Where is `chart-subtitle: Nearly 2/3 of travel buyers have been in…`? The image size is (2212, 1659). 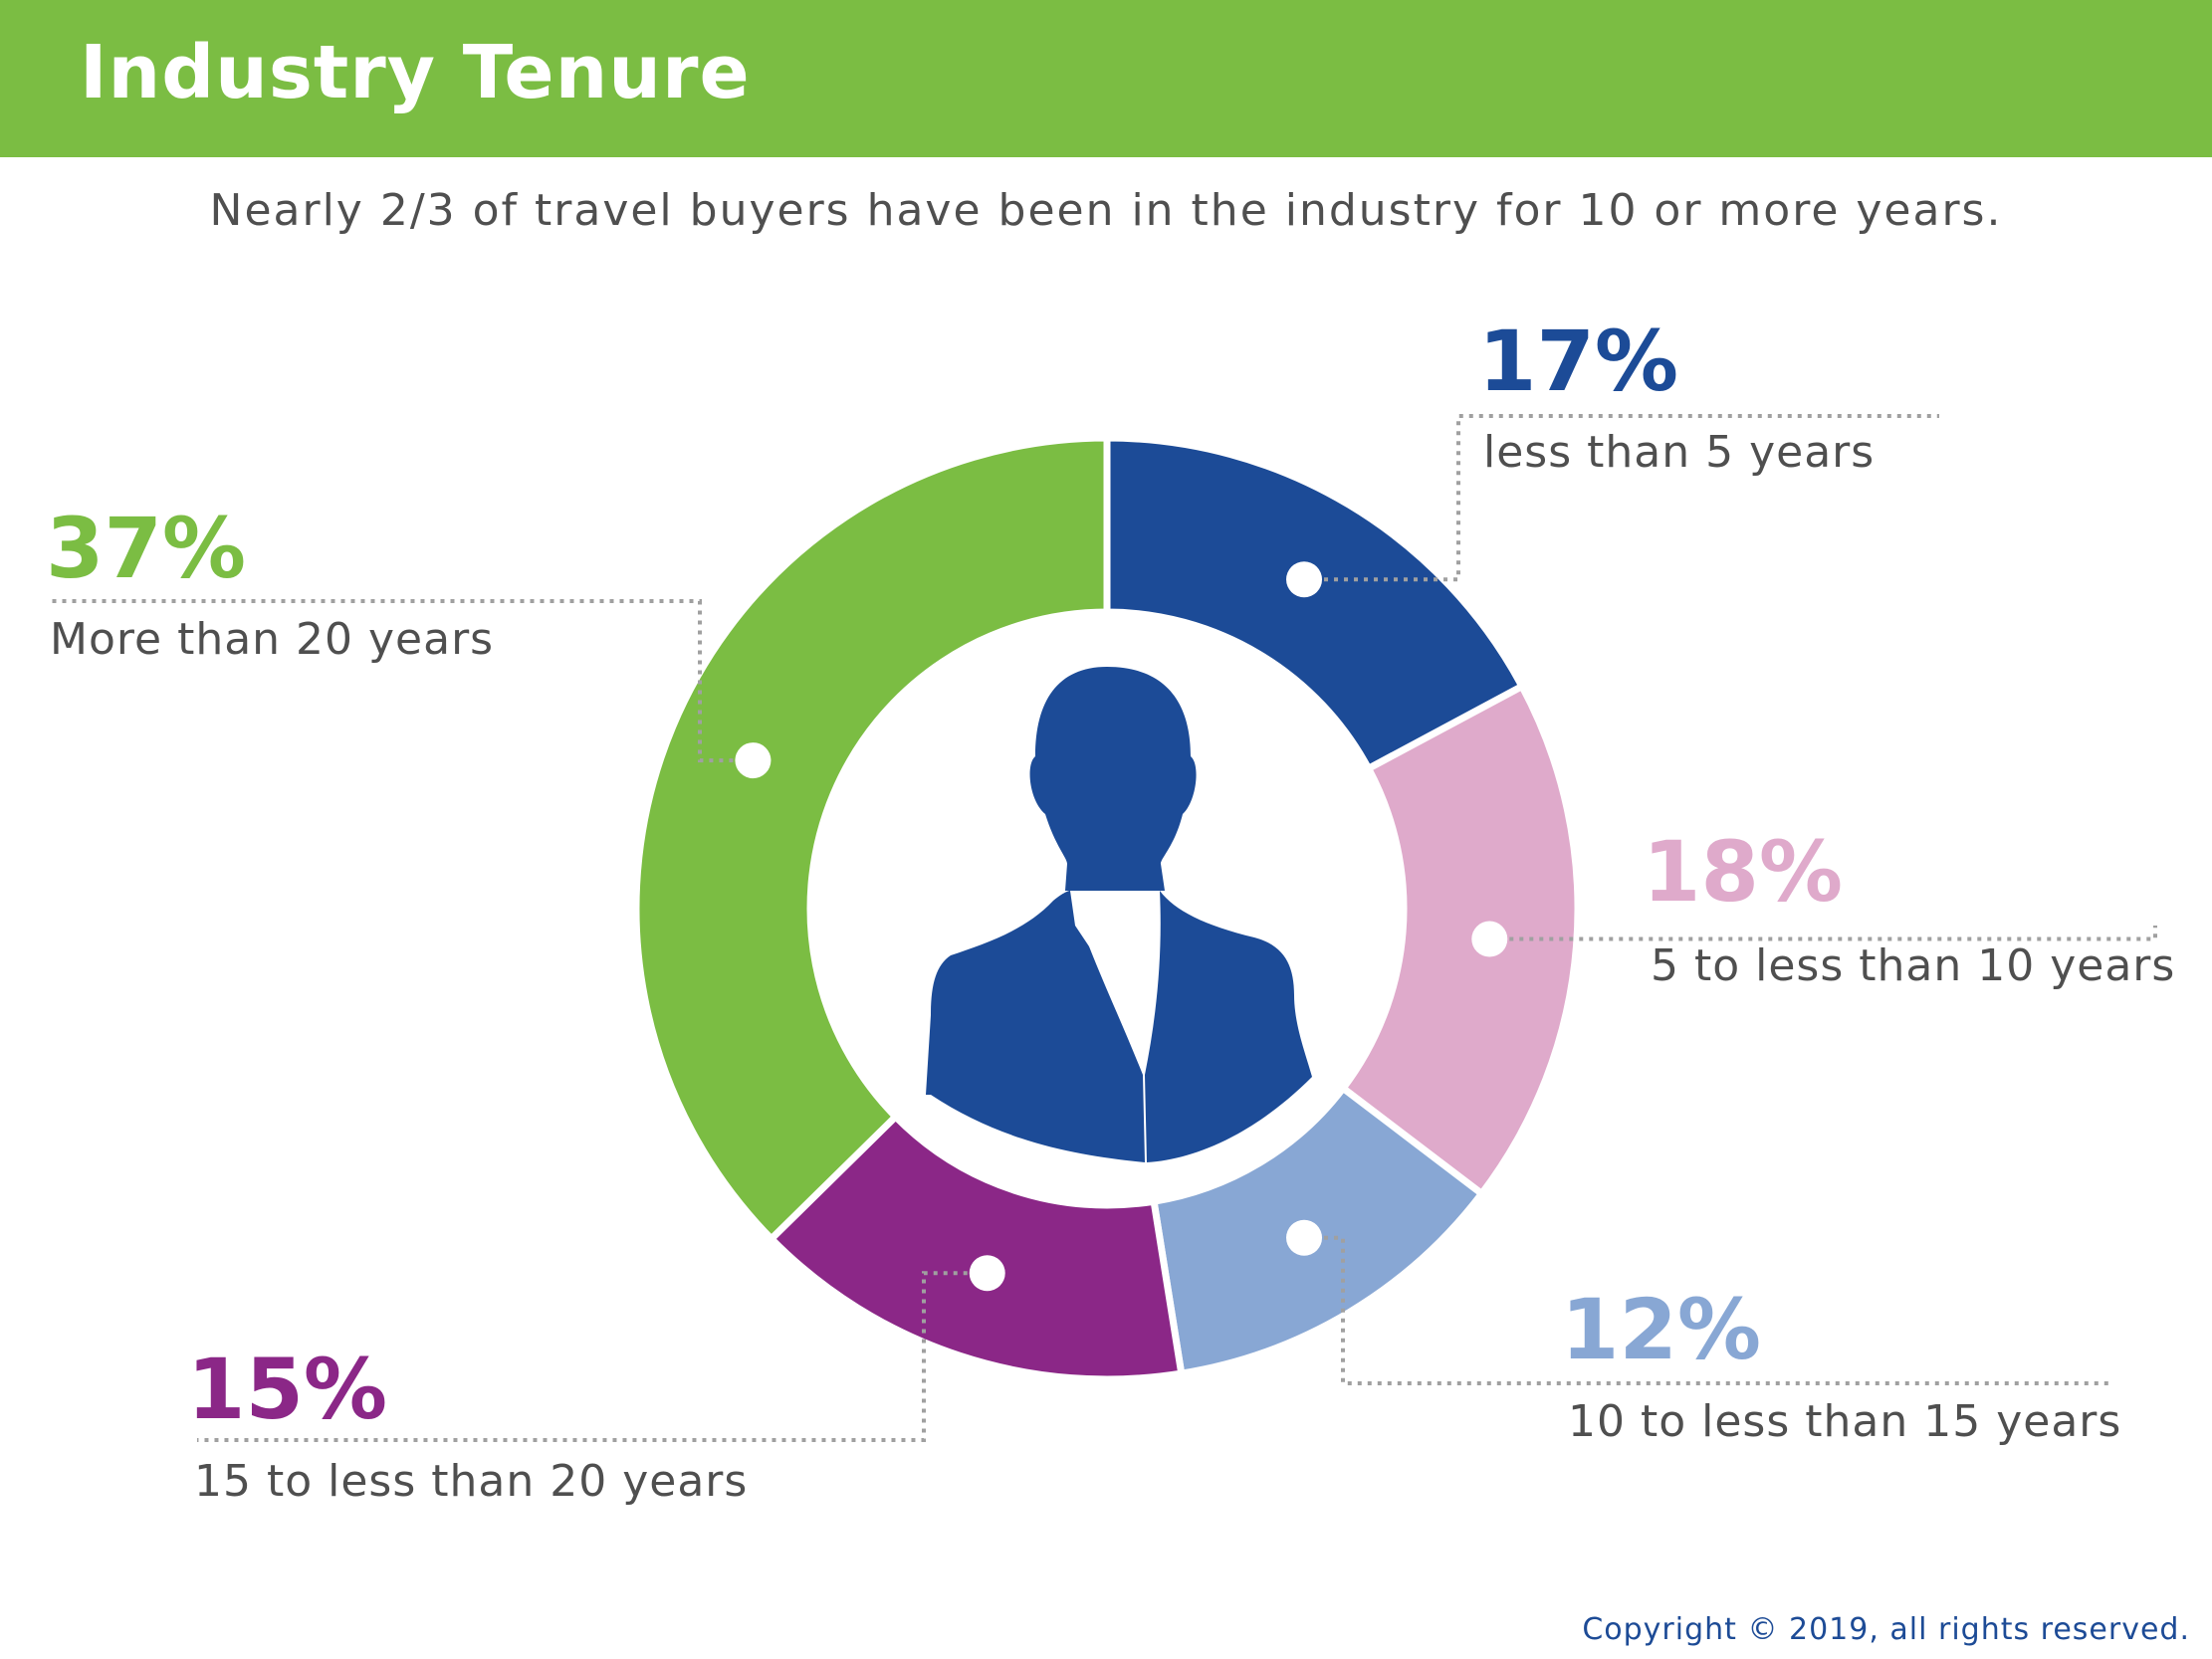
chart-subtitle: Nearly 2/3 of travel buyers have been in… is located at coordinates (1106, 210).